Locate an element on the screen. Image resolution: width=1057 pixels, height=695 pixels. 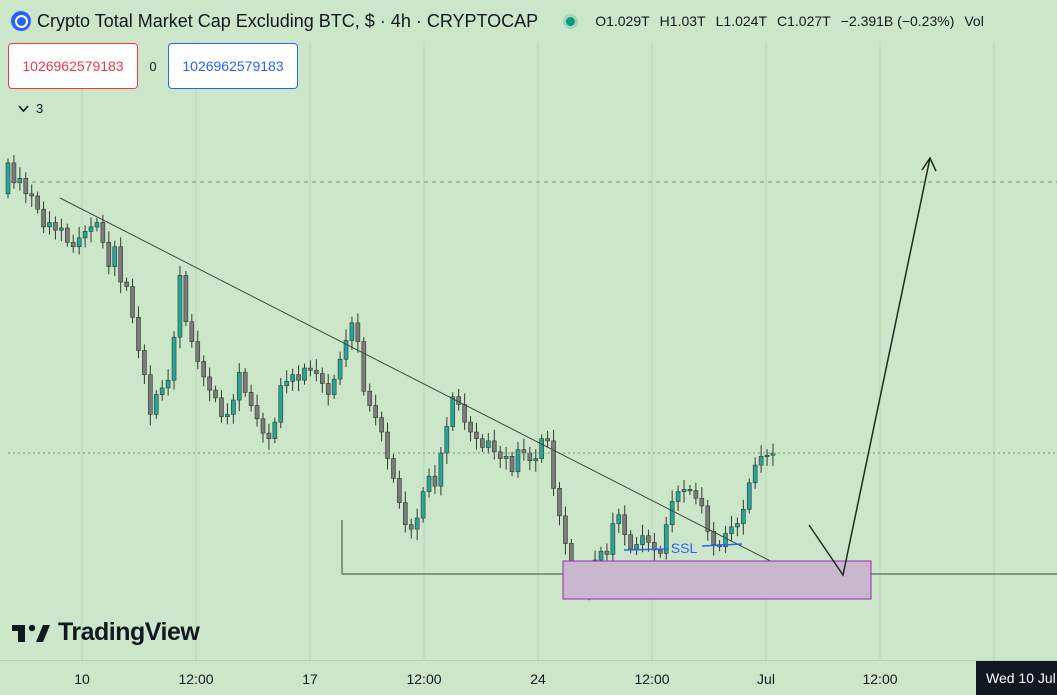
chevron-down-icon is located at coordinates (23, 108).